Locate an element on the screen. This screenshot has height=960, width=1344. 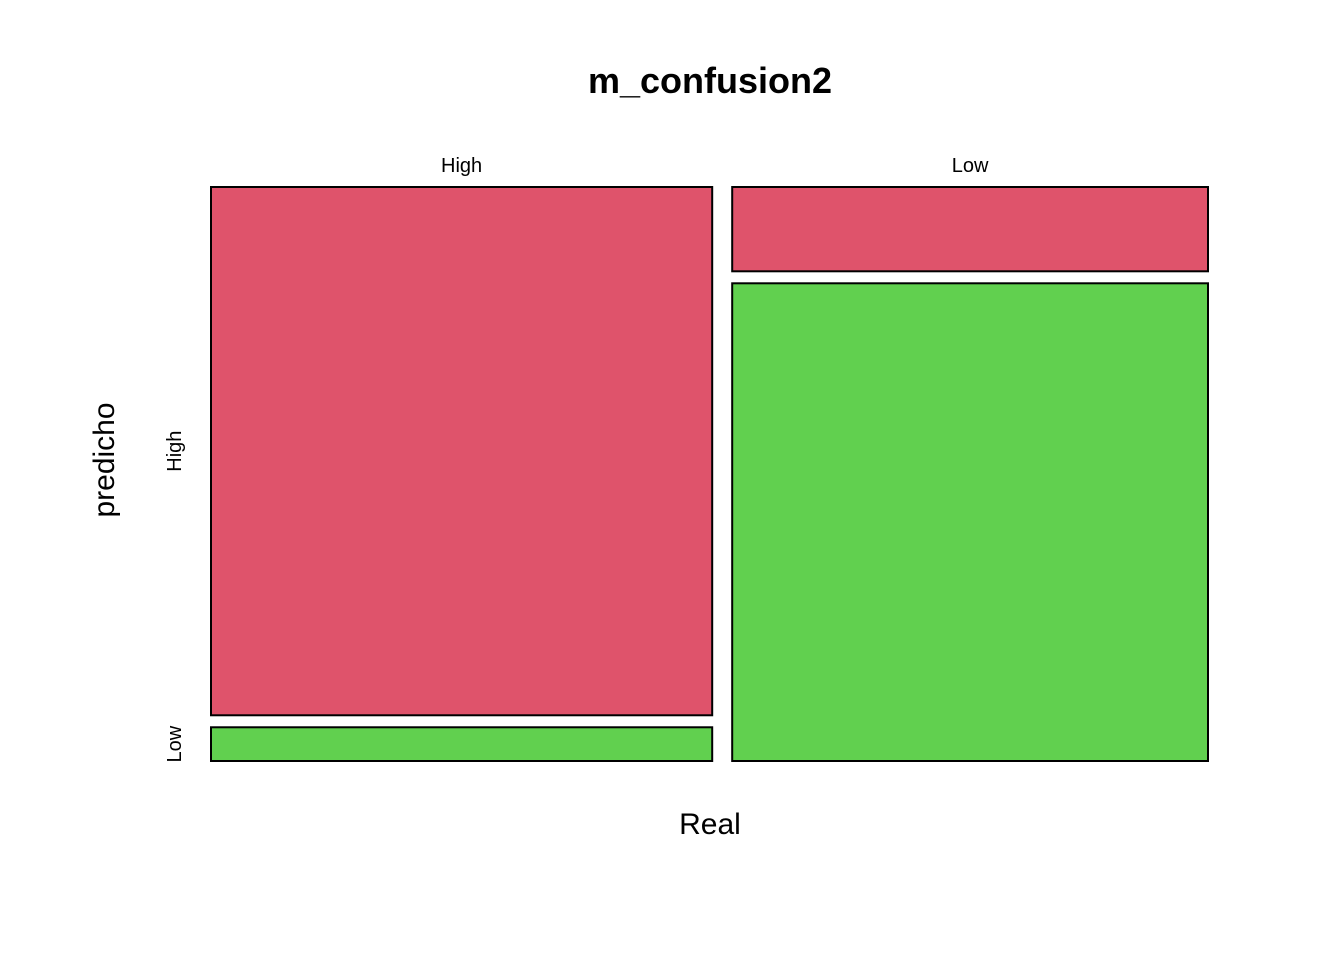
y-axis-label: predicho is located at coordinates (104, 459).